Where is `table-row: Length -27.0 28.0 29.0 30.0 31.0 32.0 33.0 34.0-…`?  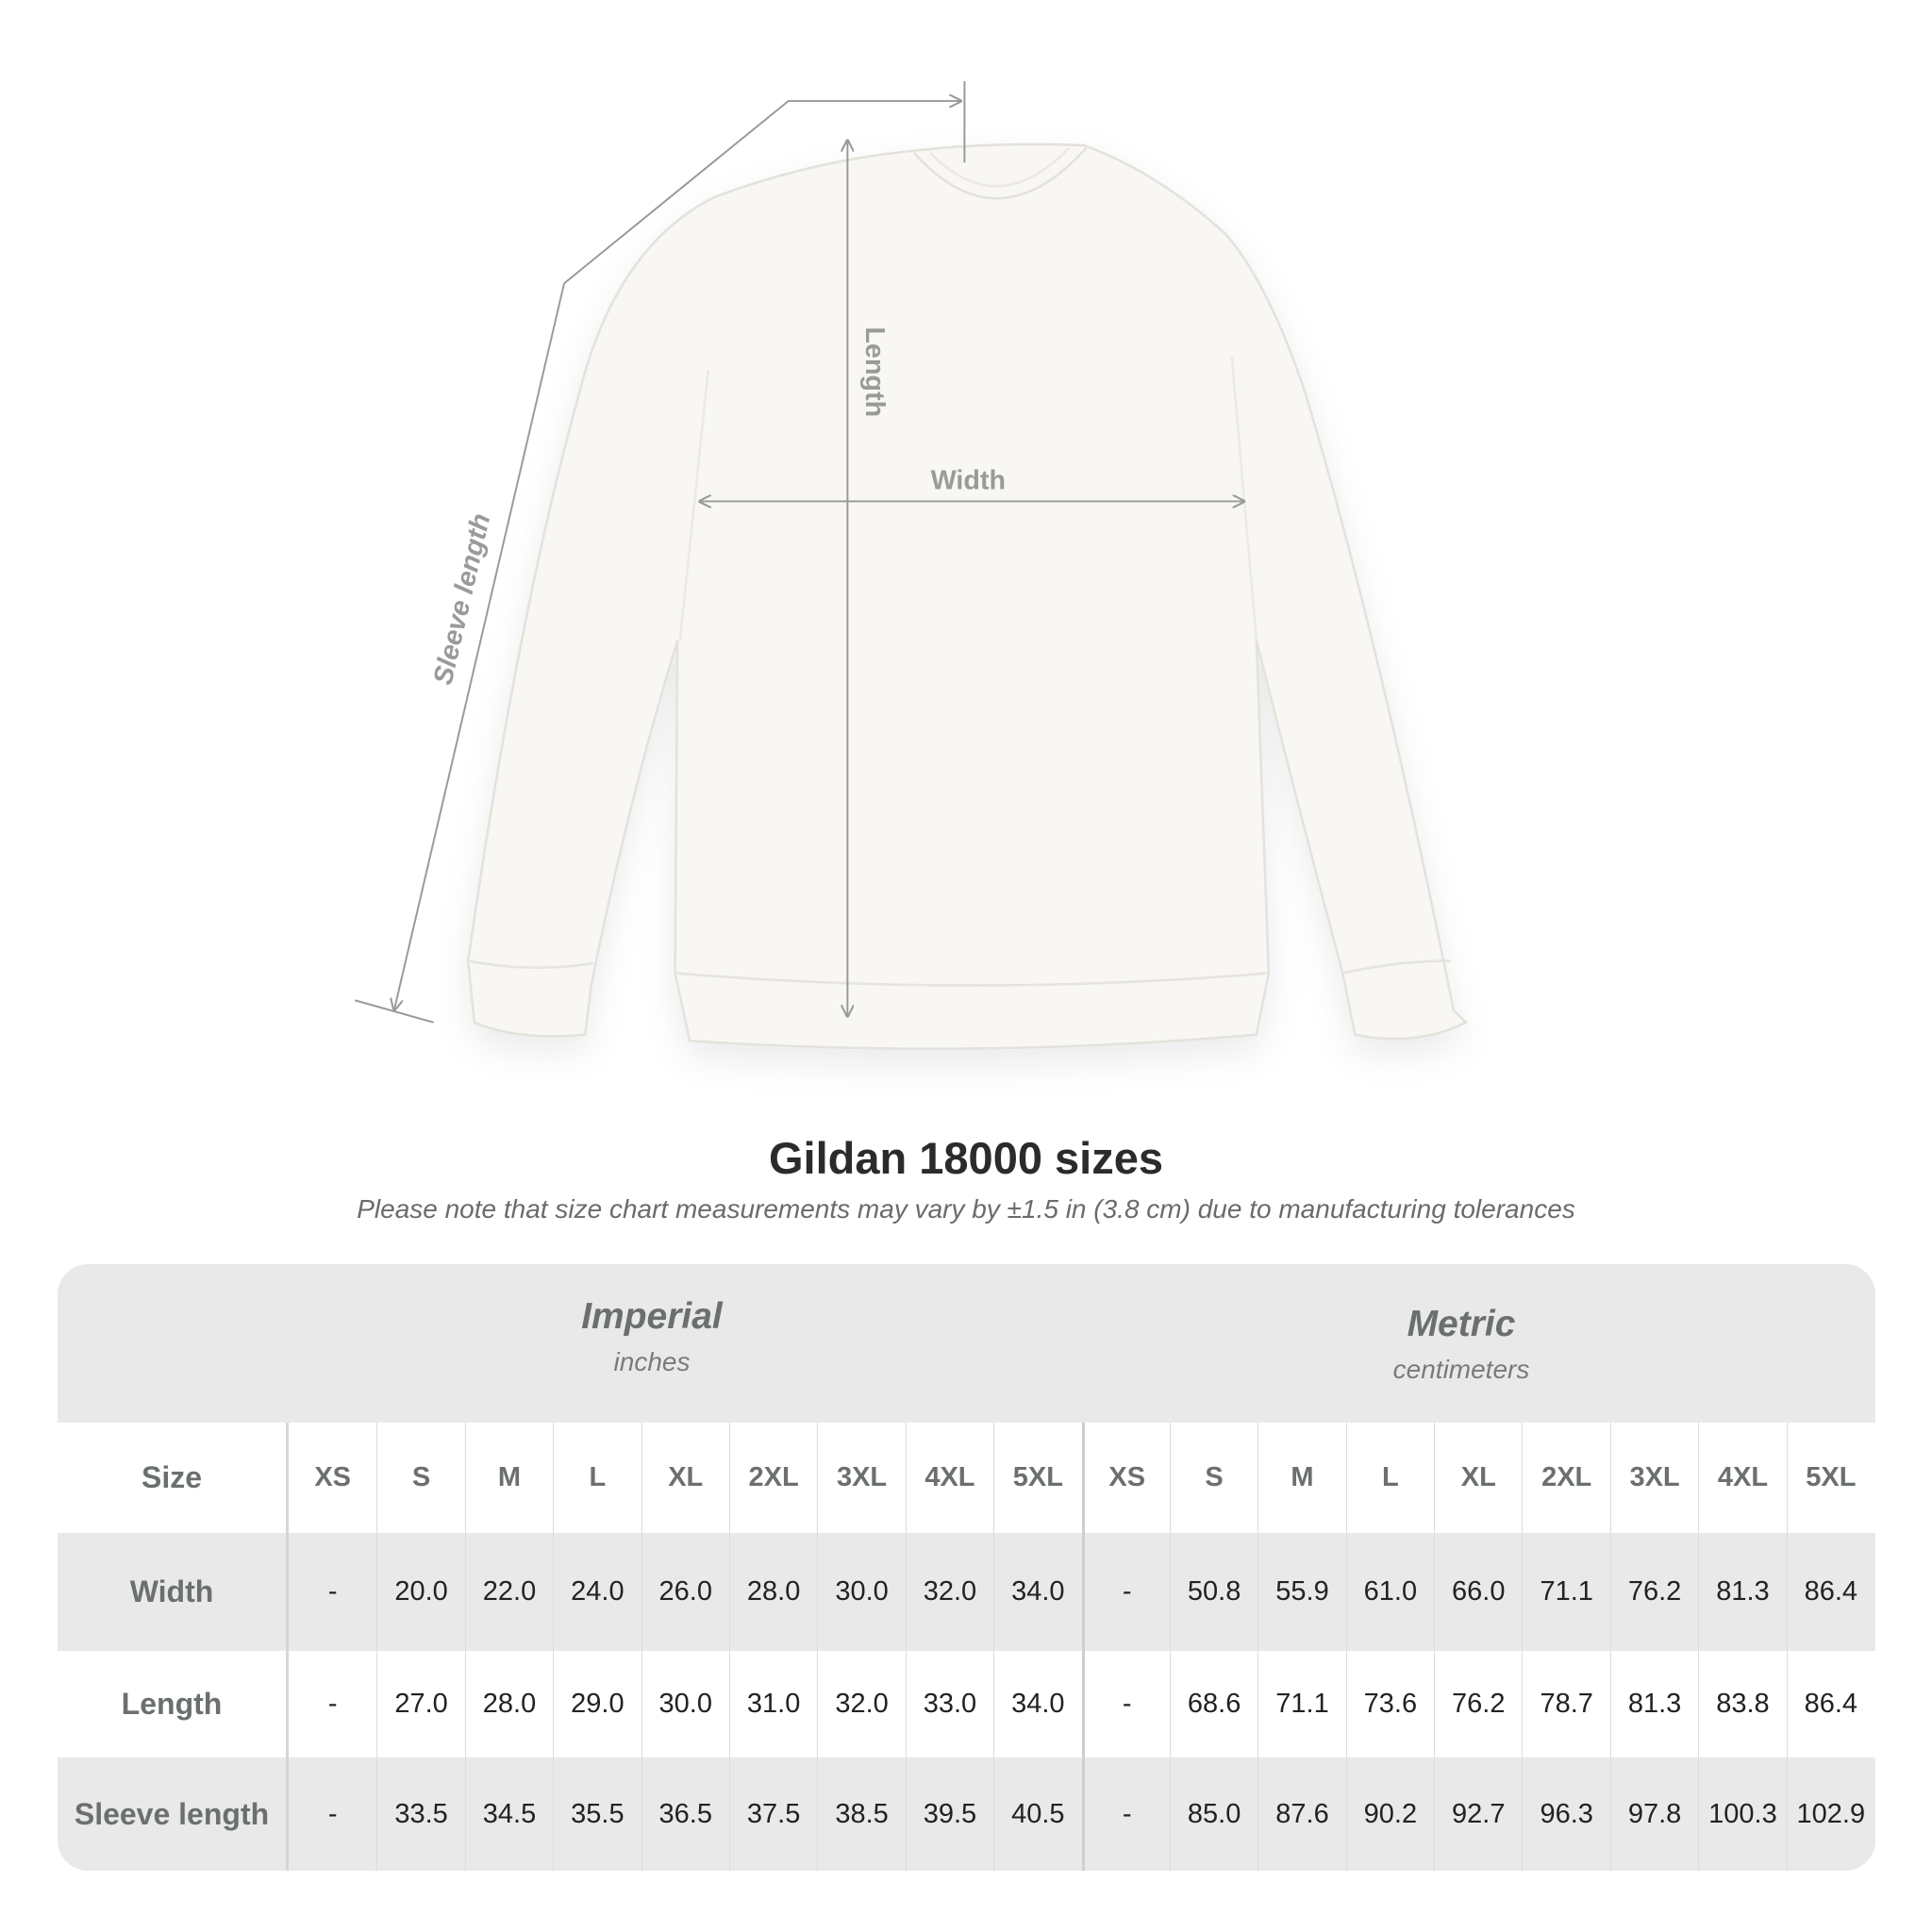 table-row: Length -27.0 28.0 29.0 30.0 31.0 32.0 33.0 34.0-… is located at coordinates (967, 1704).